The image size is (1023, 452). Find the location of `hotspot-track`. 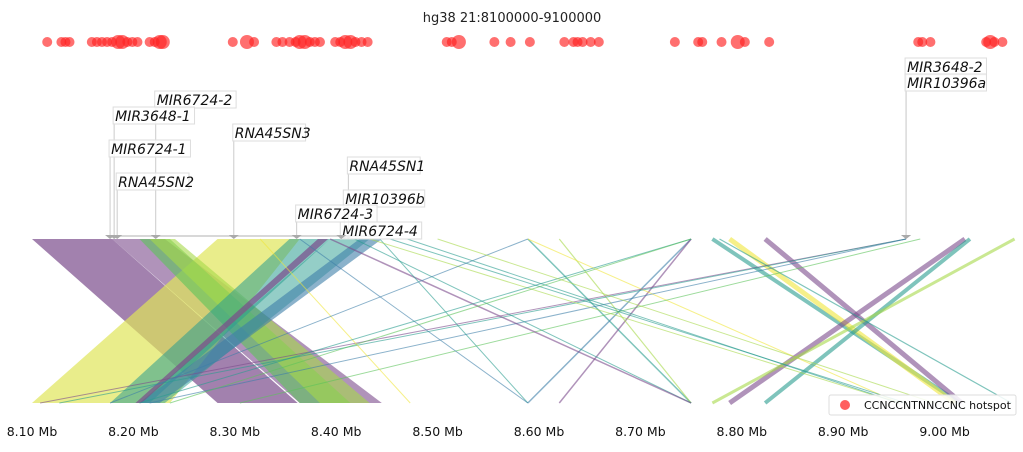

hotspot-track is located at coordinates (525, 42).